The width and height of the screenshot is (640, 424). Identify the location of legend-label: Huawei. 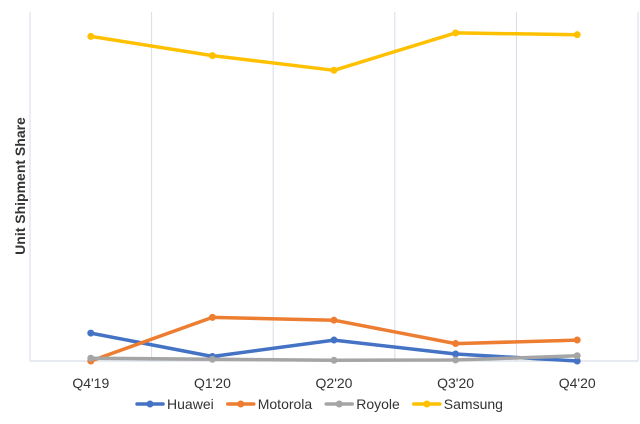
(190, 404).